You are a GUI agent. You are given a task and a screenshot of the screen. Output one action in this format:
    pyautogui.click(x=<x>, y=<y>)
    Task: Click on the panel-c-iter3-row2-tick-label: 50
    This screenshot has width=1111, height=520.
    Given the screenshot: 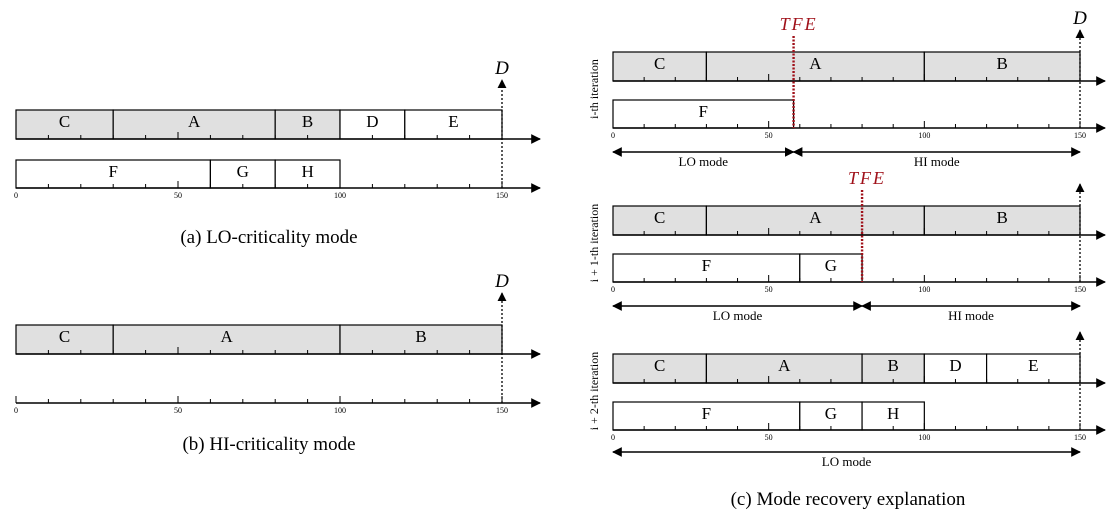 What is the action you would take?
    pyautogui.click(x=769, y=437)
    